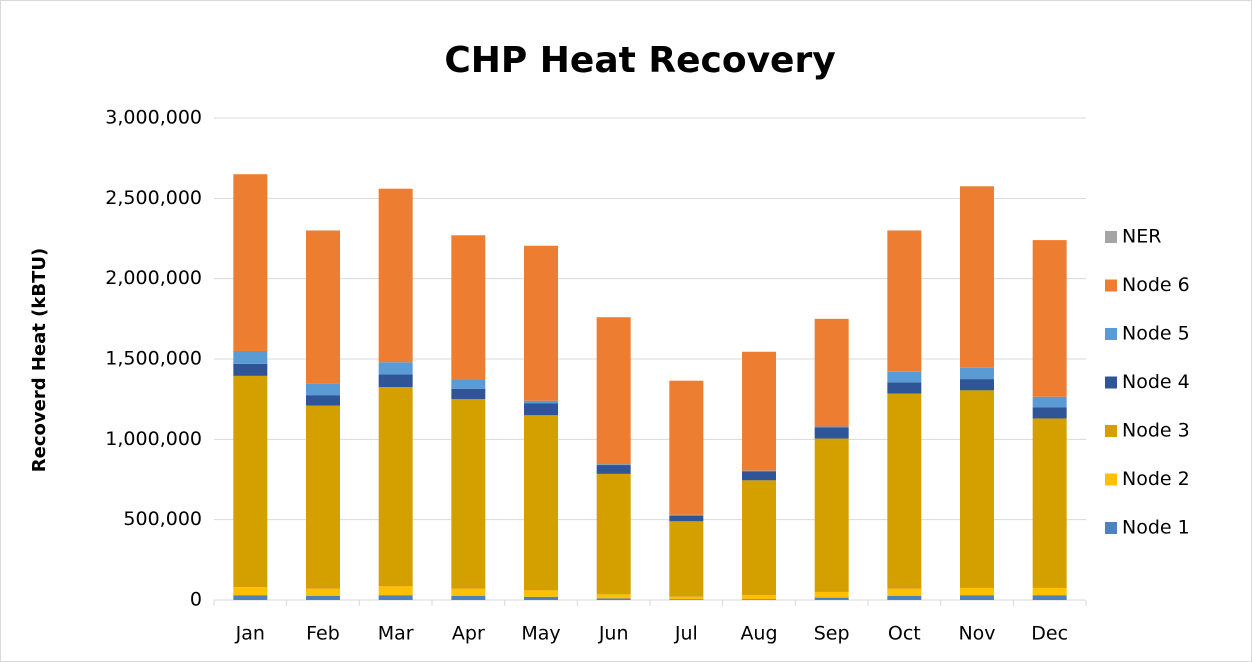  Describe the element at coordinates (196, 600) in the screenshot. I see `y-tick-label: 0` at that location.